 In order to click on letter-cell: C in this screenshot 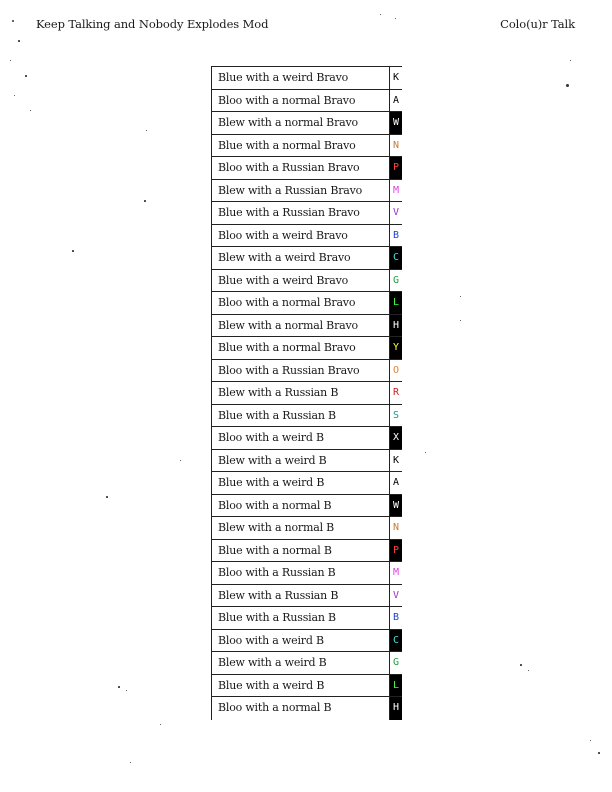, I will do `click(396, 640)`.